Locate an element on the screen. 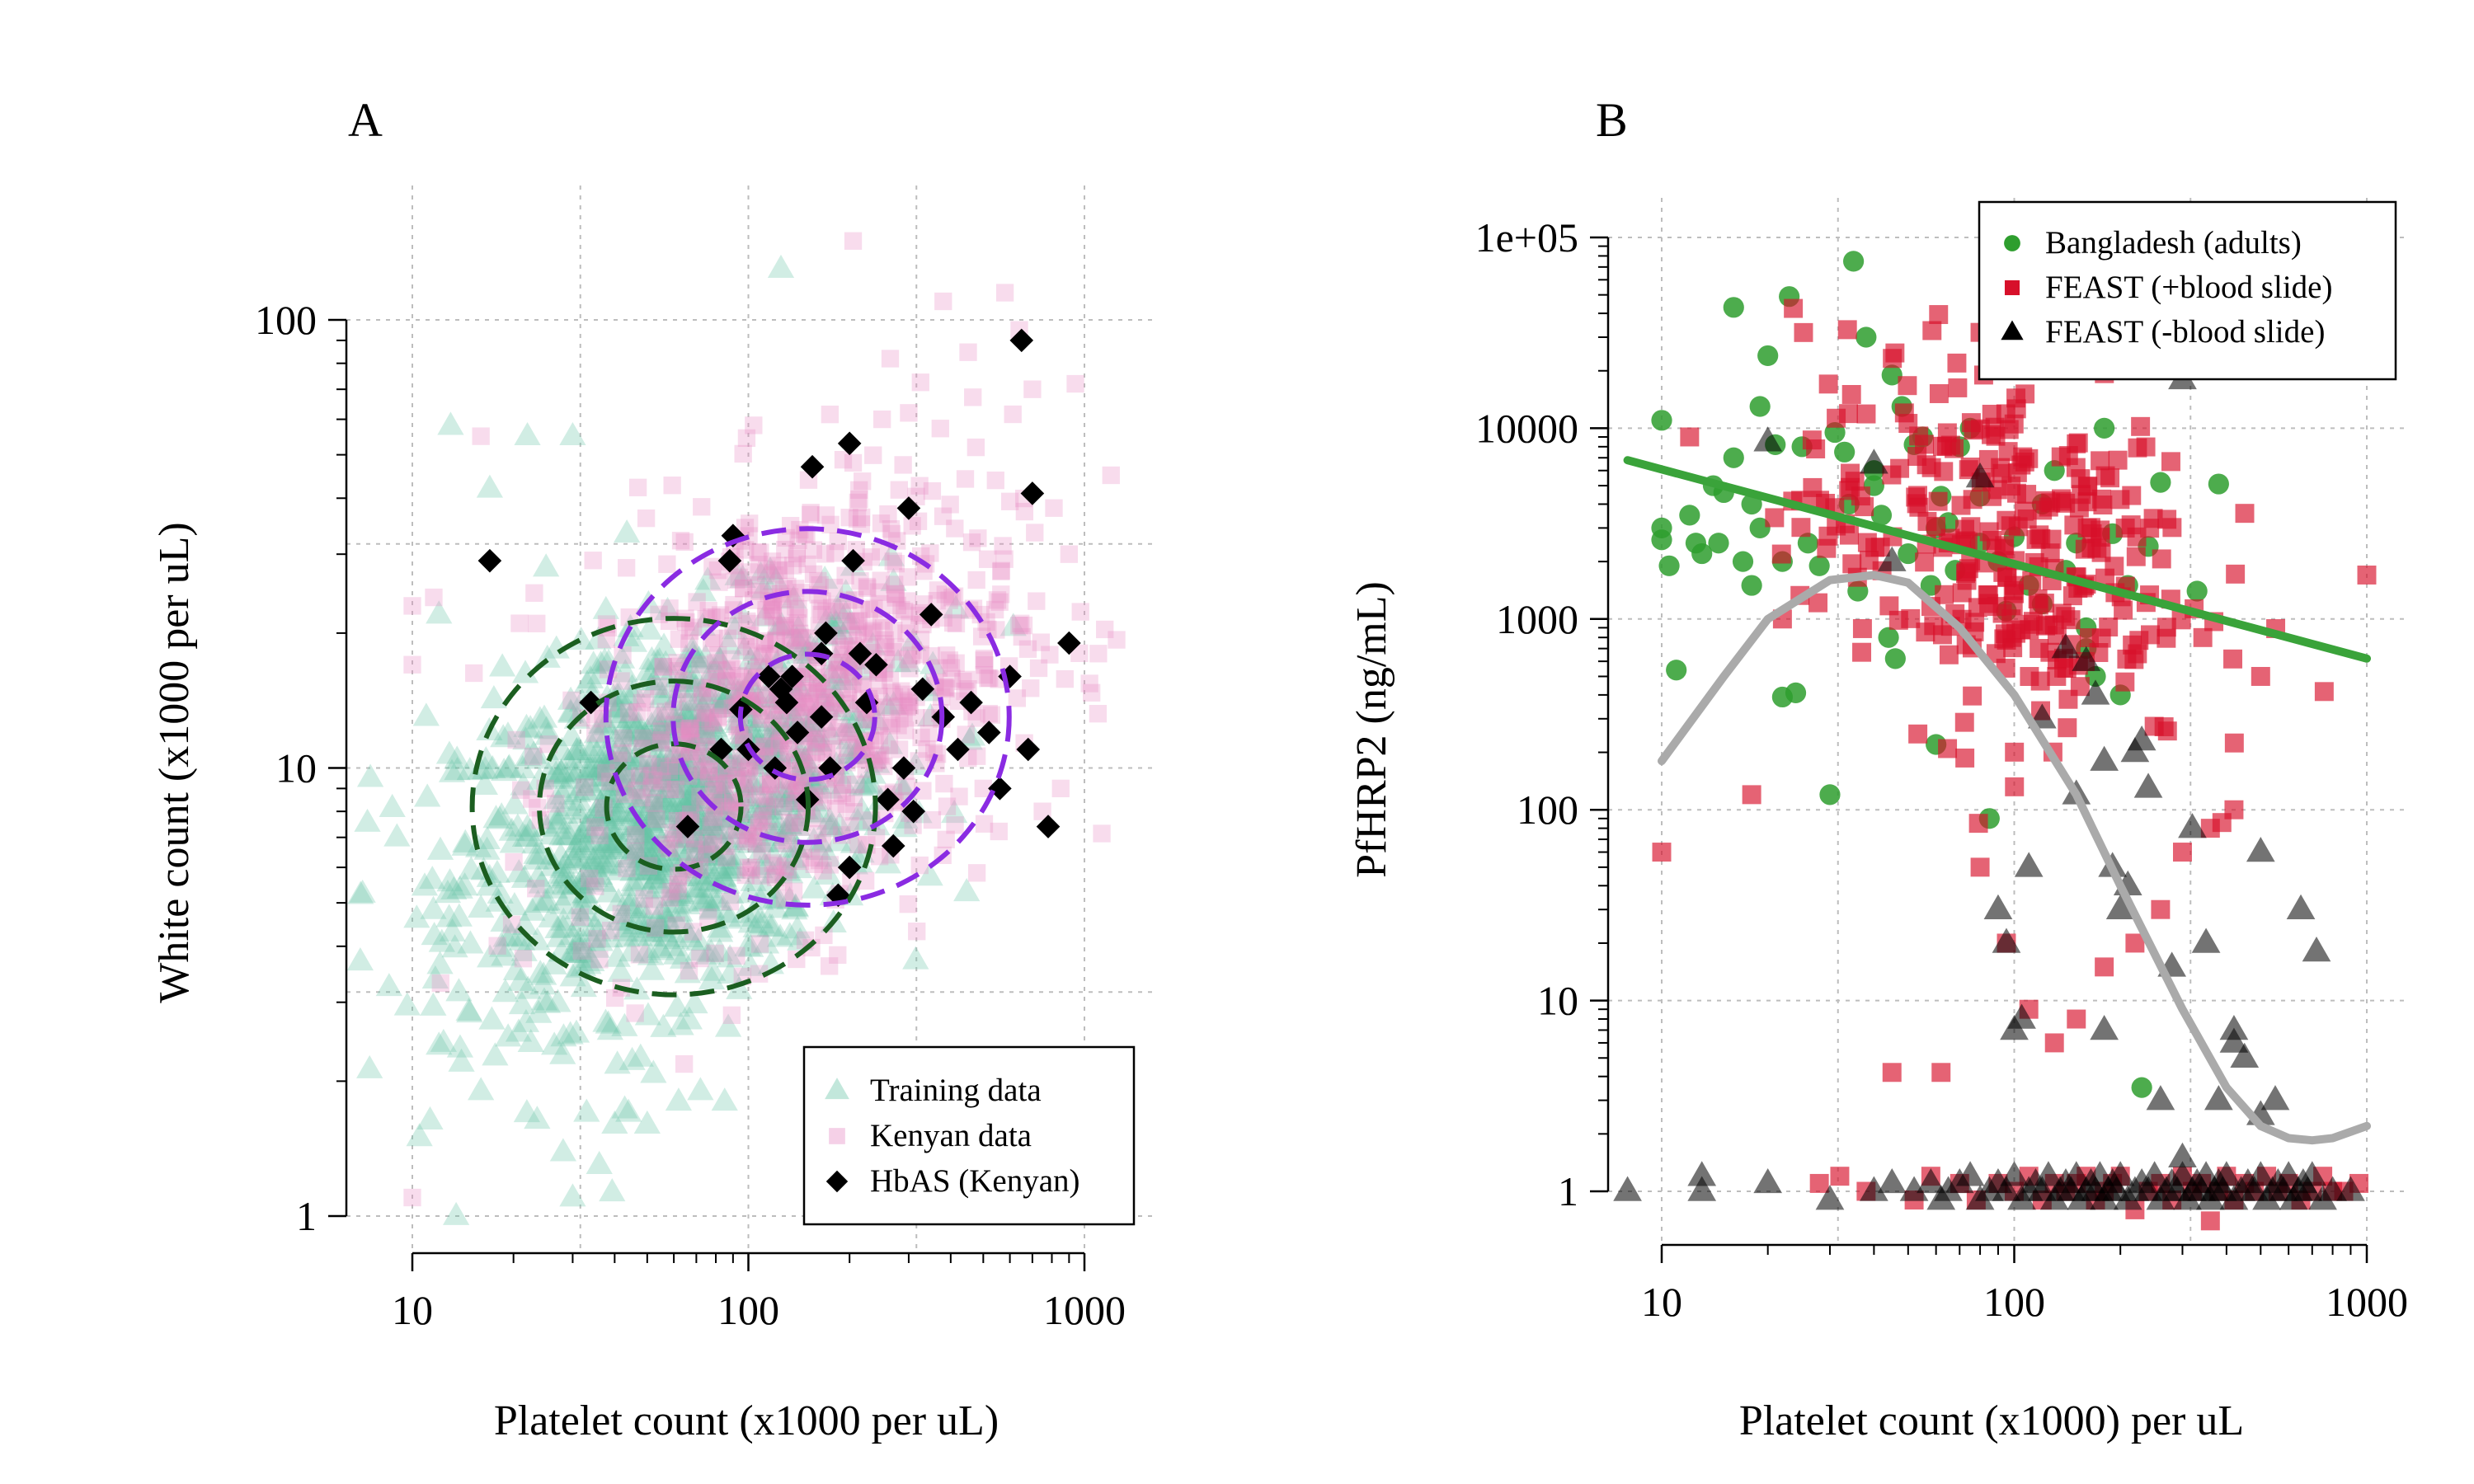 The width and height of the screenshot is (2474, 1484). panel-b-bangladesh-adults-point is located at coordinates (1796, 693).